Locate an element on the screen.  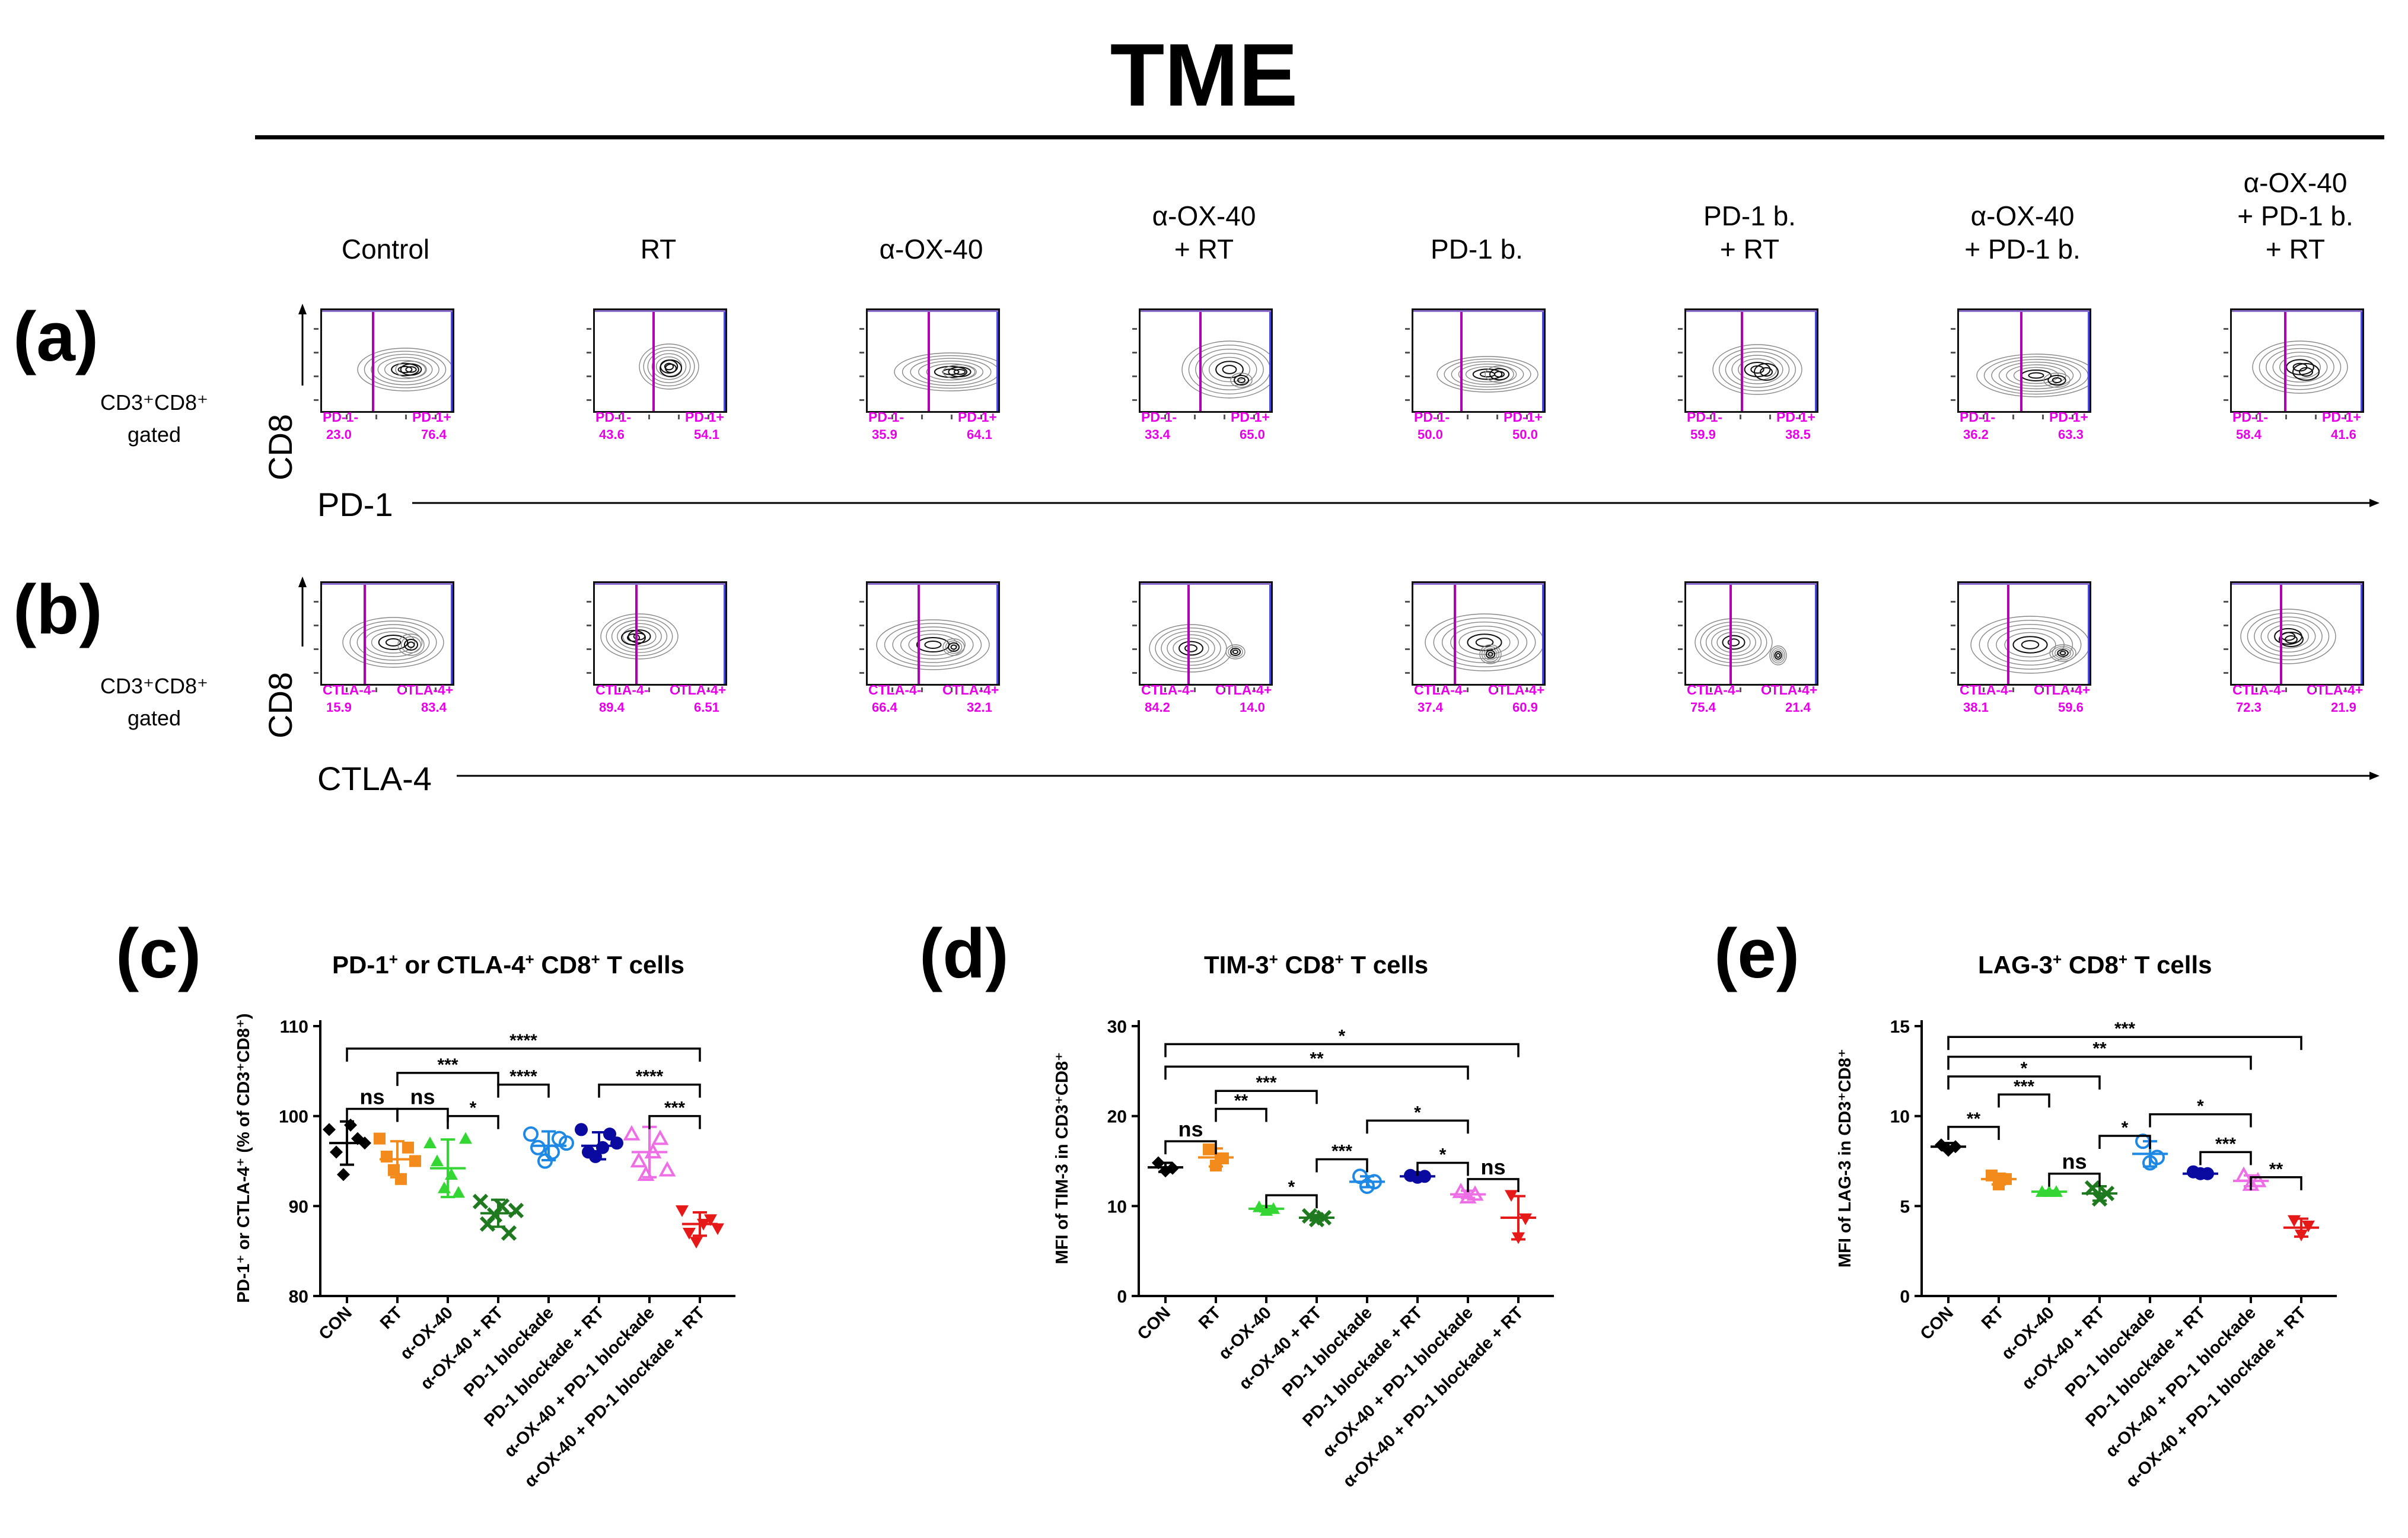
panel_a-pos-label-2: PD-1+ is located at coordinates (977, 417).